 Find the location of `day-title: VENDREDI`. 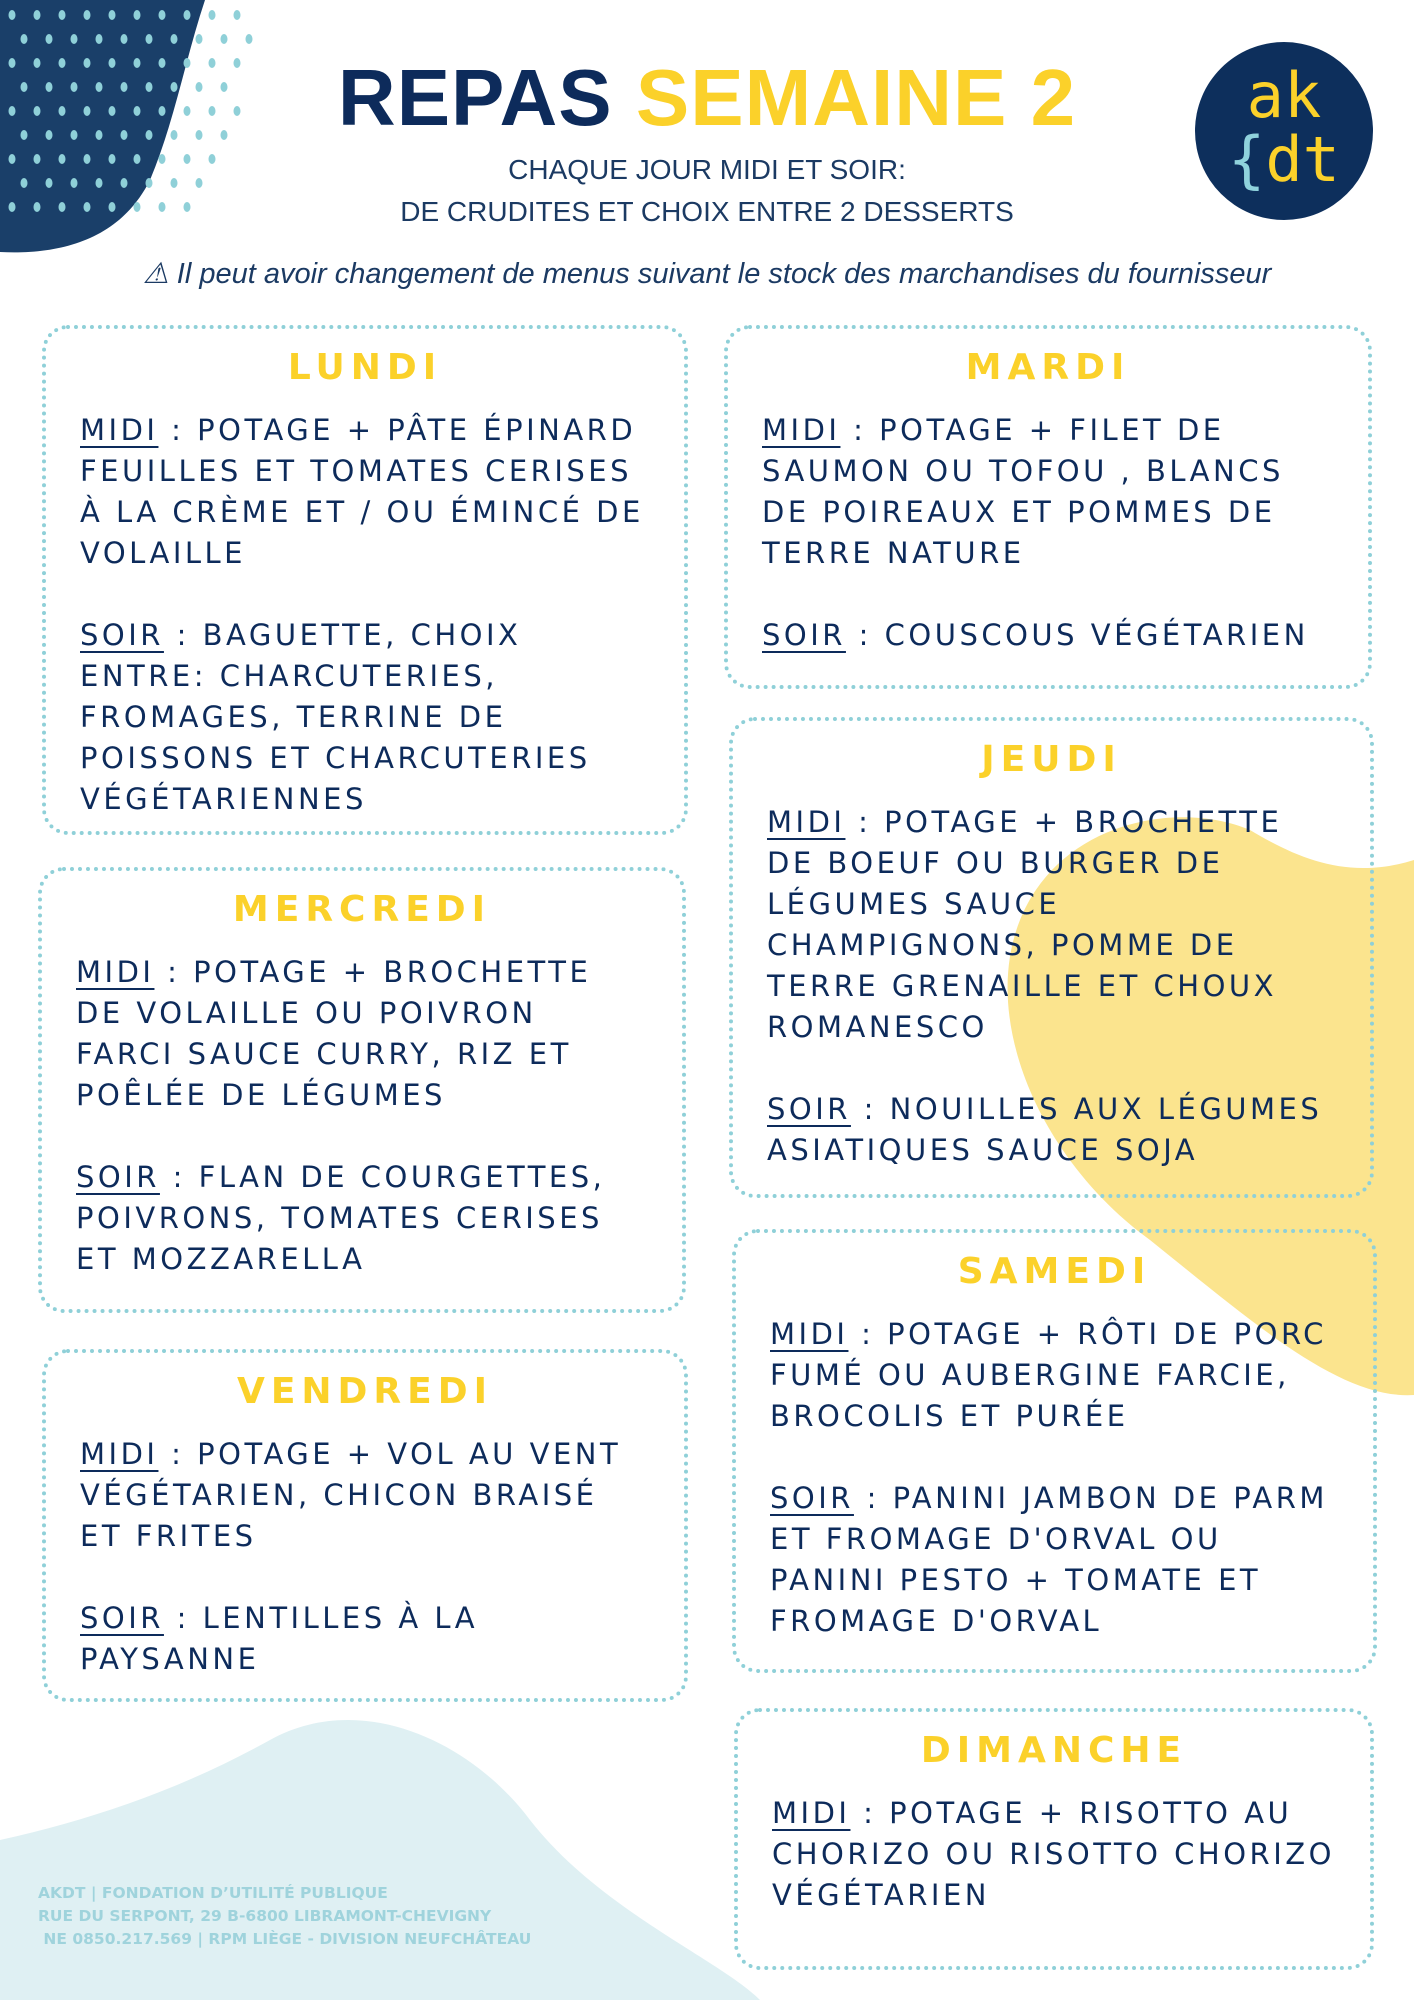

day-title: VENDREDI is located at coordinates (365, 1391).